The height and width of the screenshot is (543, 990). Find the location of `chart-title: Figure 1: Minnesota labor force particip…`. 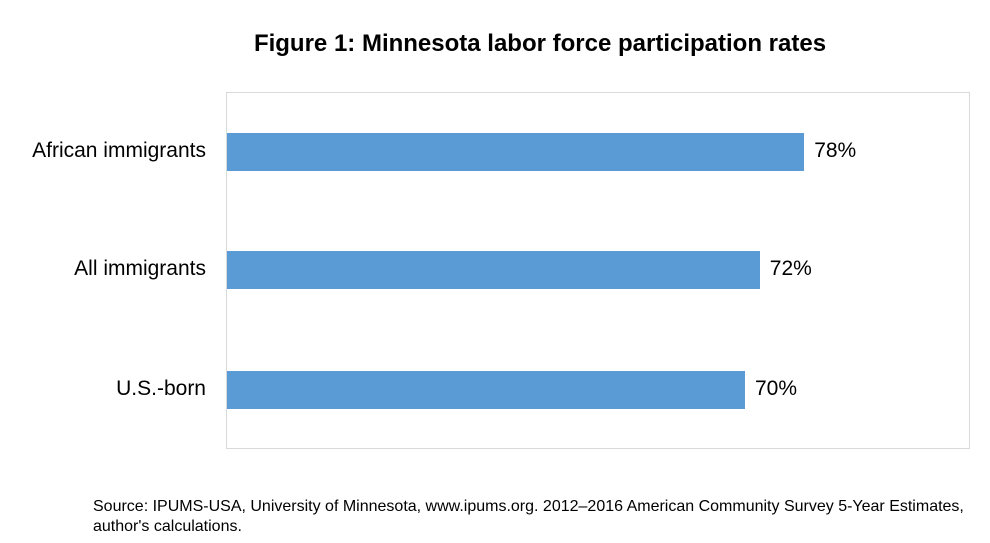

chart-title: Figure 1: Minnesota labor force particip… is located at coordinates (540, 43).